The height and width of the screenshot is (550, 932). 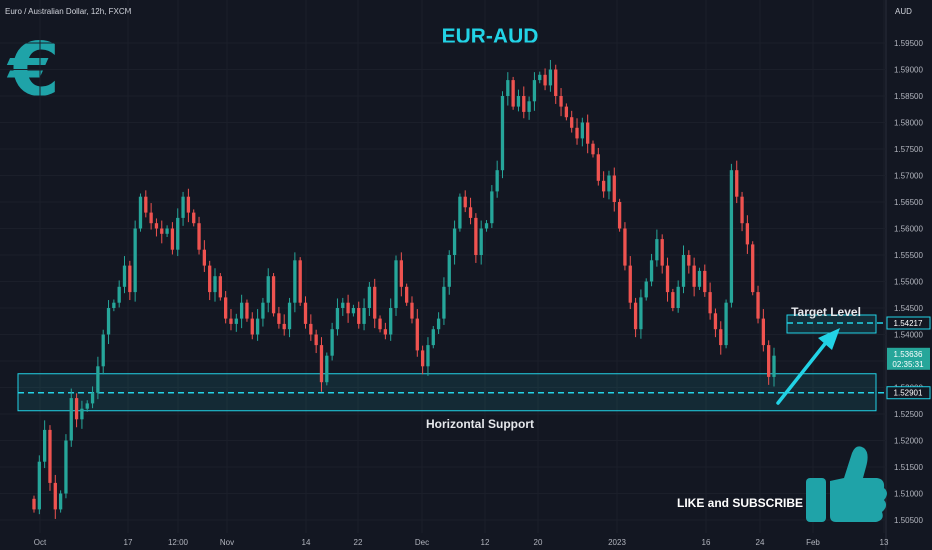 I want to click on current-price-tag: 1.53636, so click(x=908, y=354).